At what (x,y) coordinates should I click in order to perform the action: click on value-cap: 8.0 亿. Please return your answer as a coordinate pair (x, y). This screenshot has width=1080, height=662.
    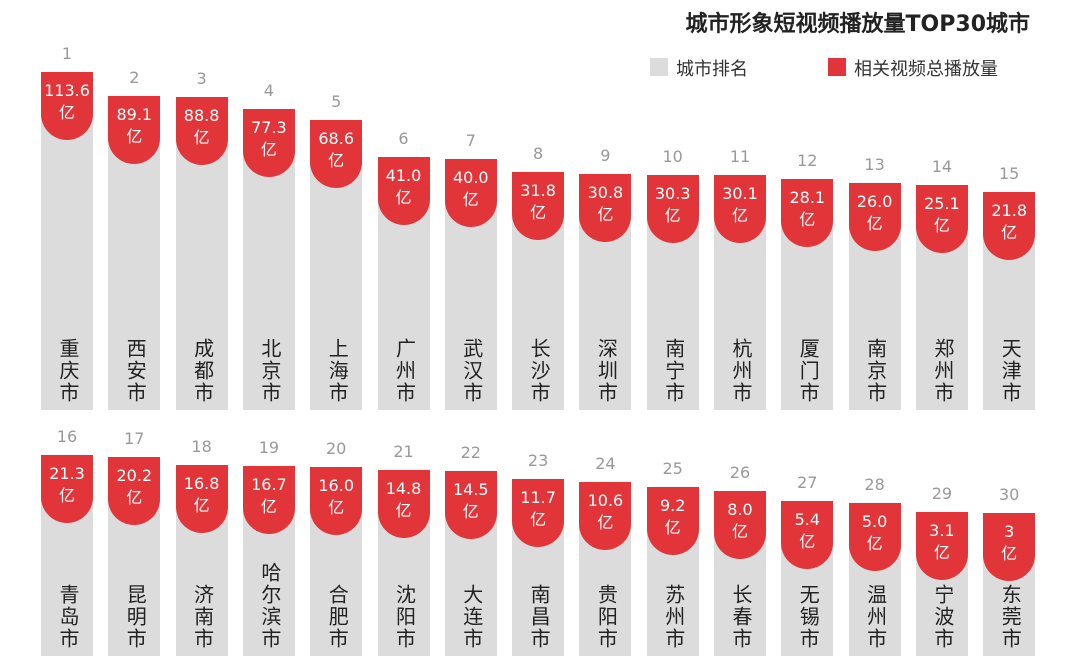
    Looking at the image, I should click on (740, 524).